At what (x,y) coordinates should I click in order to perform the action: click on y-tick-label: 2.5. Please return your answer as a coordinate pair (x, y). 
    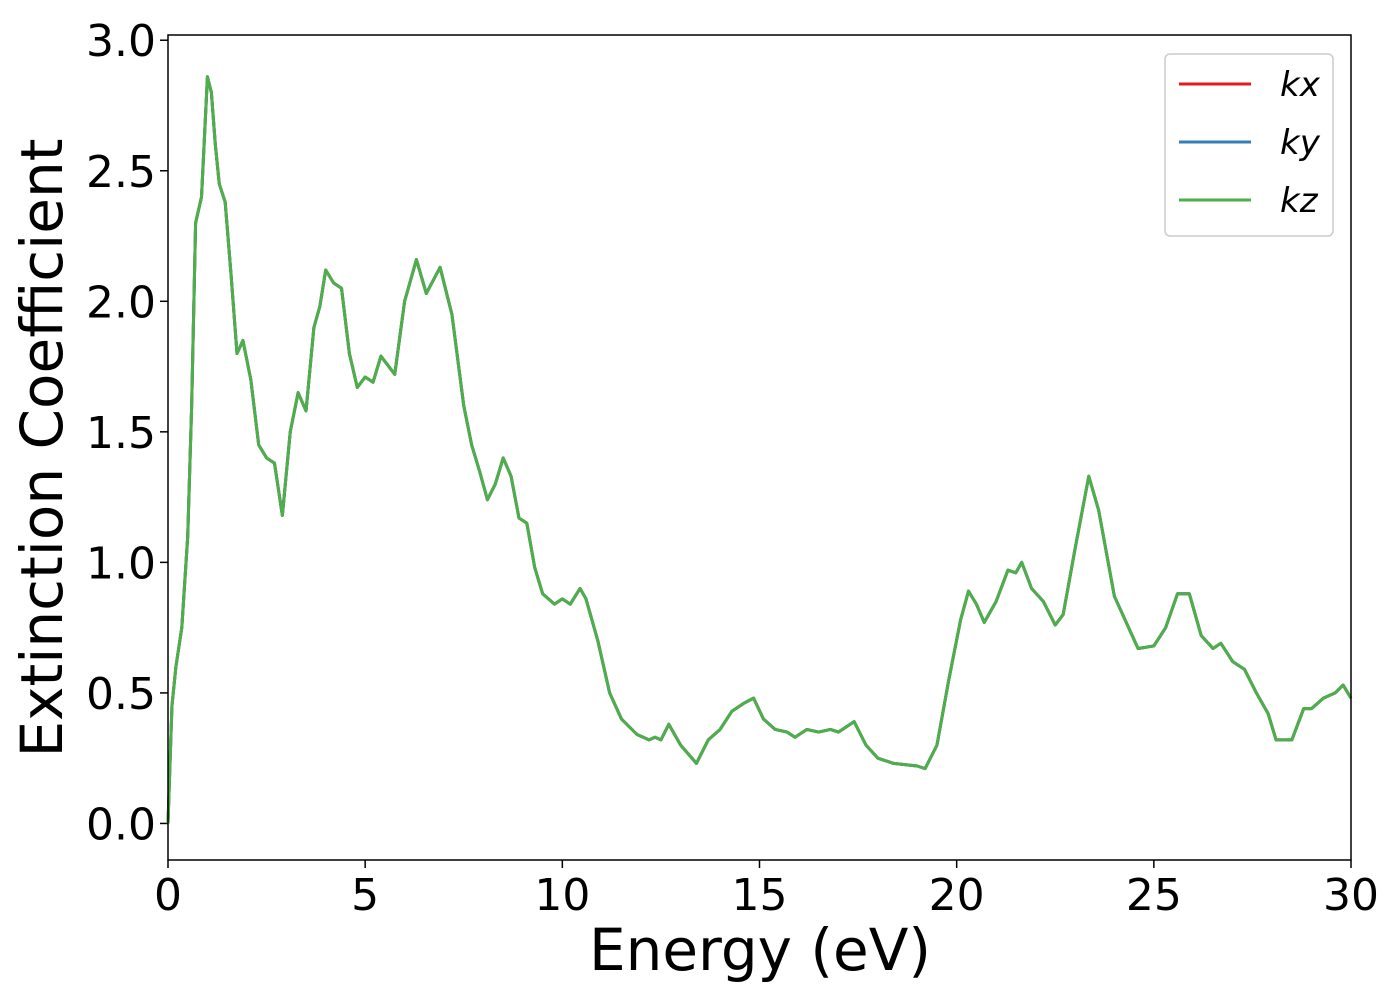
    Looking at the image, I should click on (121, 172).